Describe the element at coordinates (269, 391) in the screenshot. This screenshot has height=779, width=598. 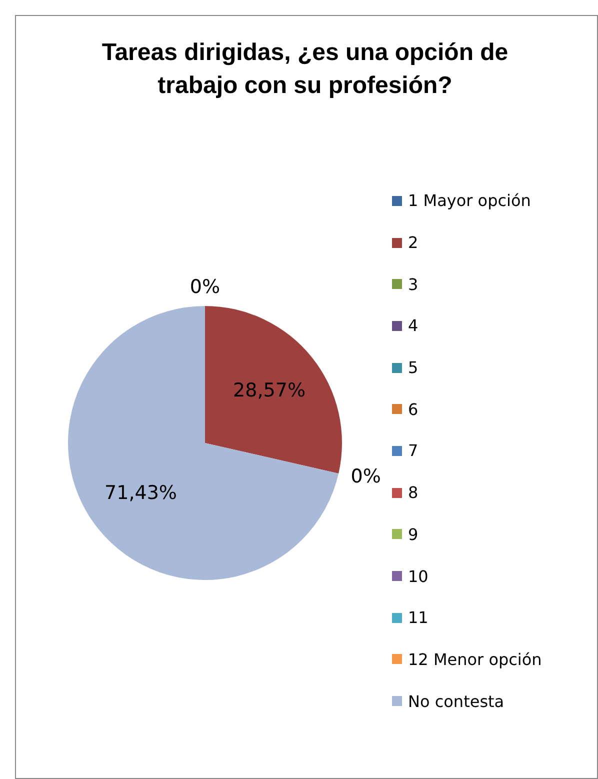
I see `data-label: 28,57%` at that location.